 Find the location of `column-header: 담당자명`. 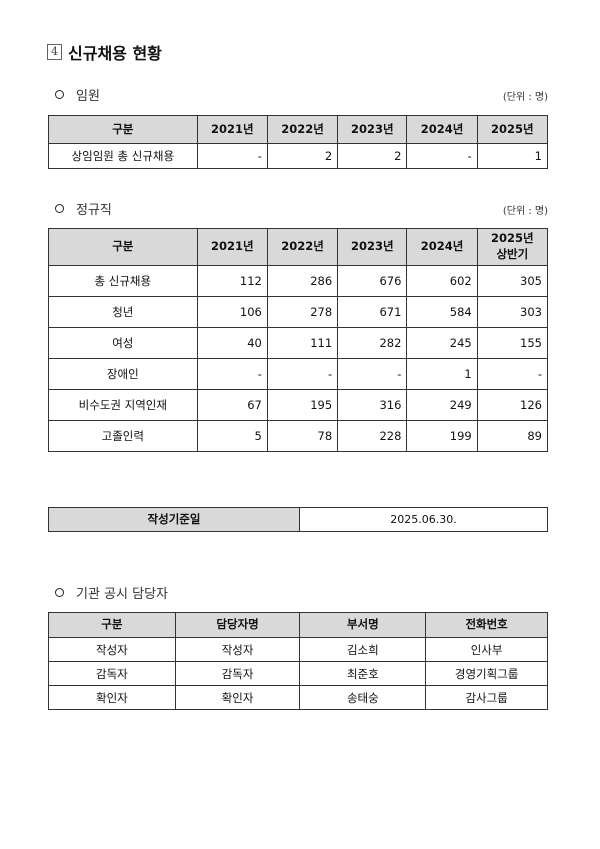

column-header: 담당자명 is located at coordinates (237, 625).